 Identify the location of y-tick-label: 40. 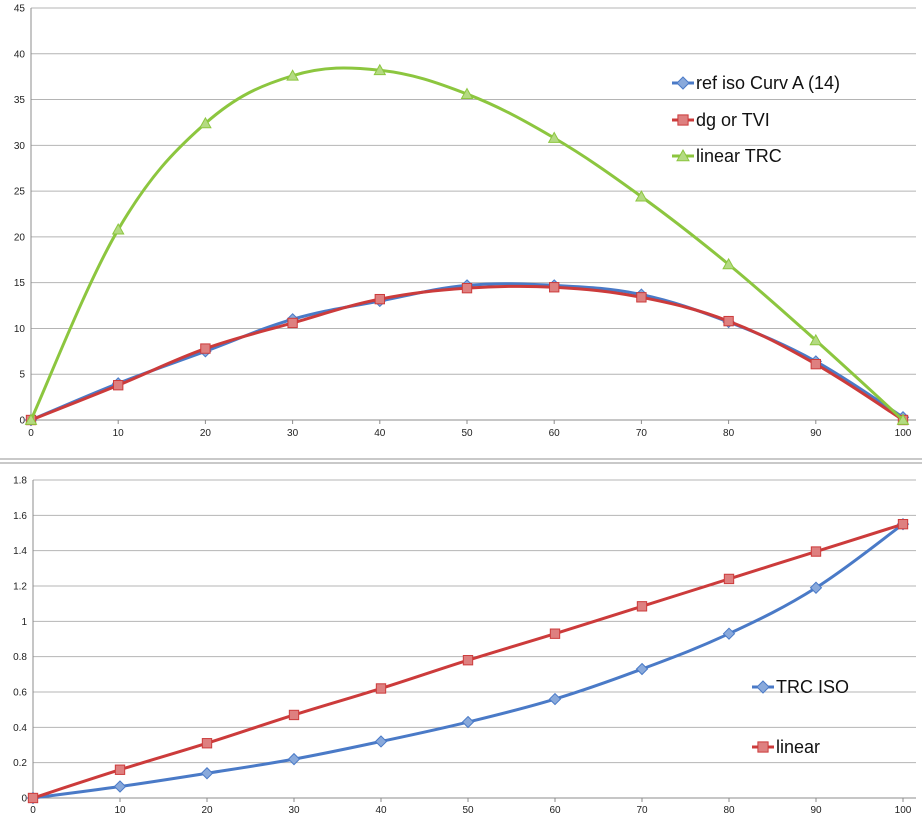
(20, 54).